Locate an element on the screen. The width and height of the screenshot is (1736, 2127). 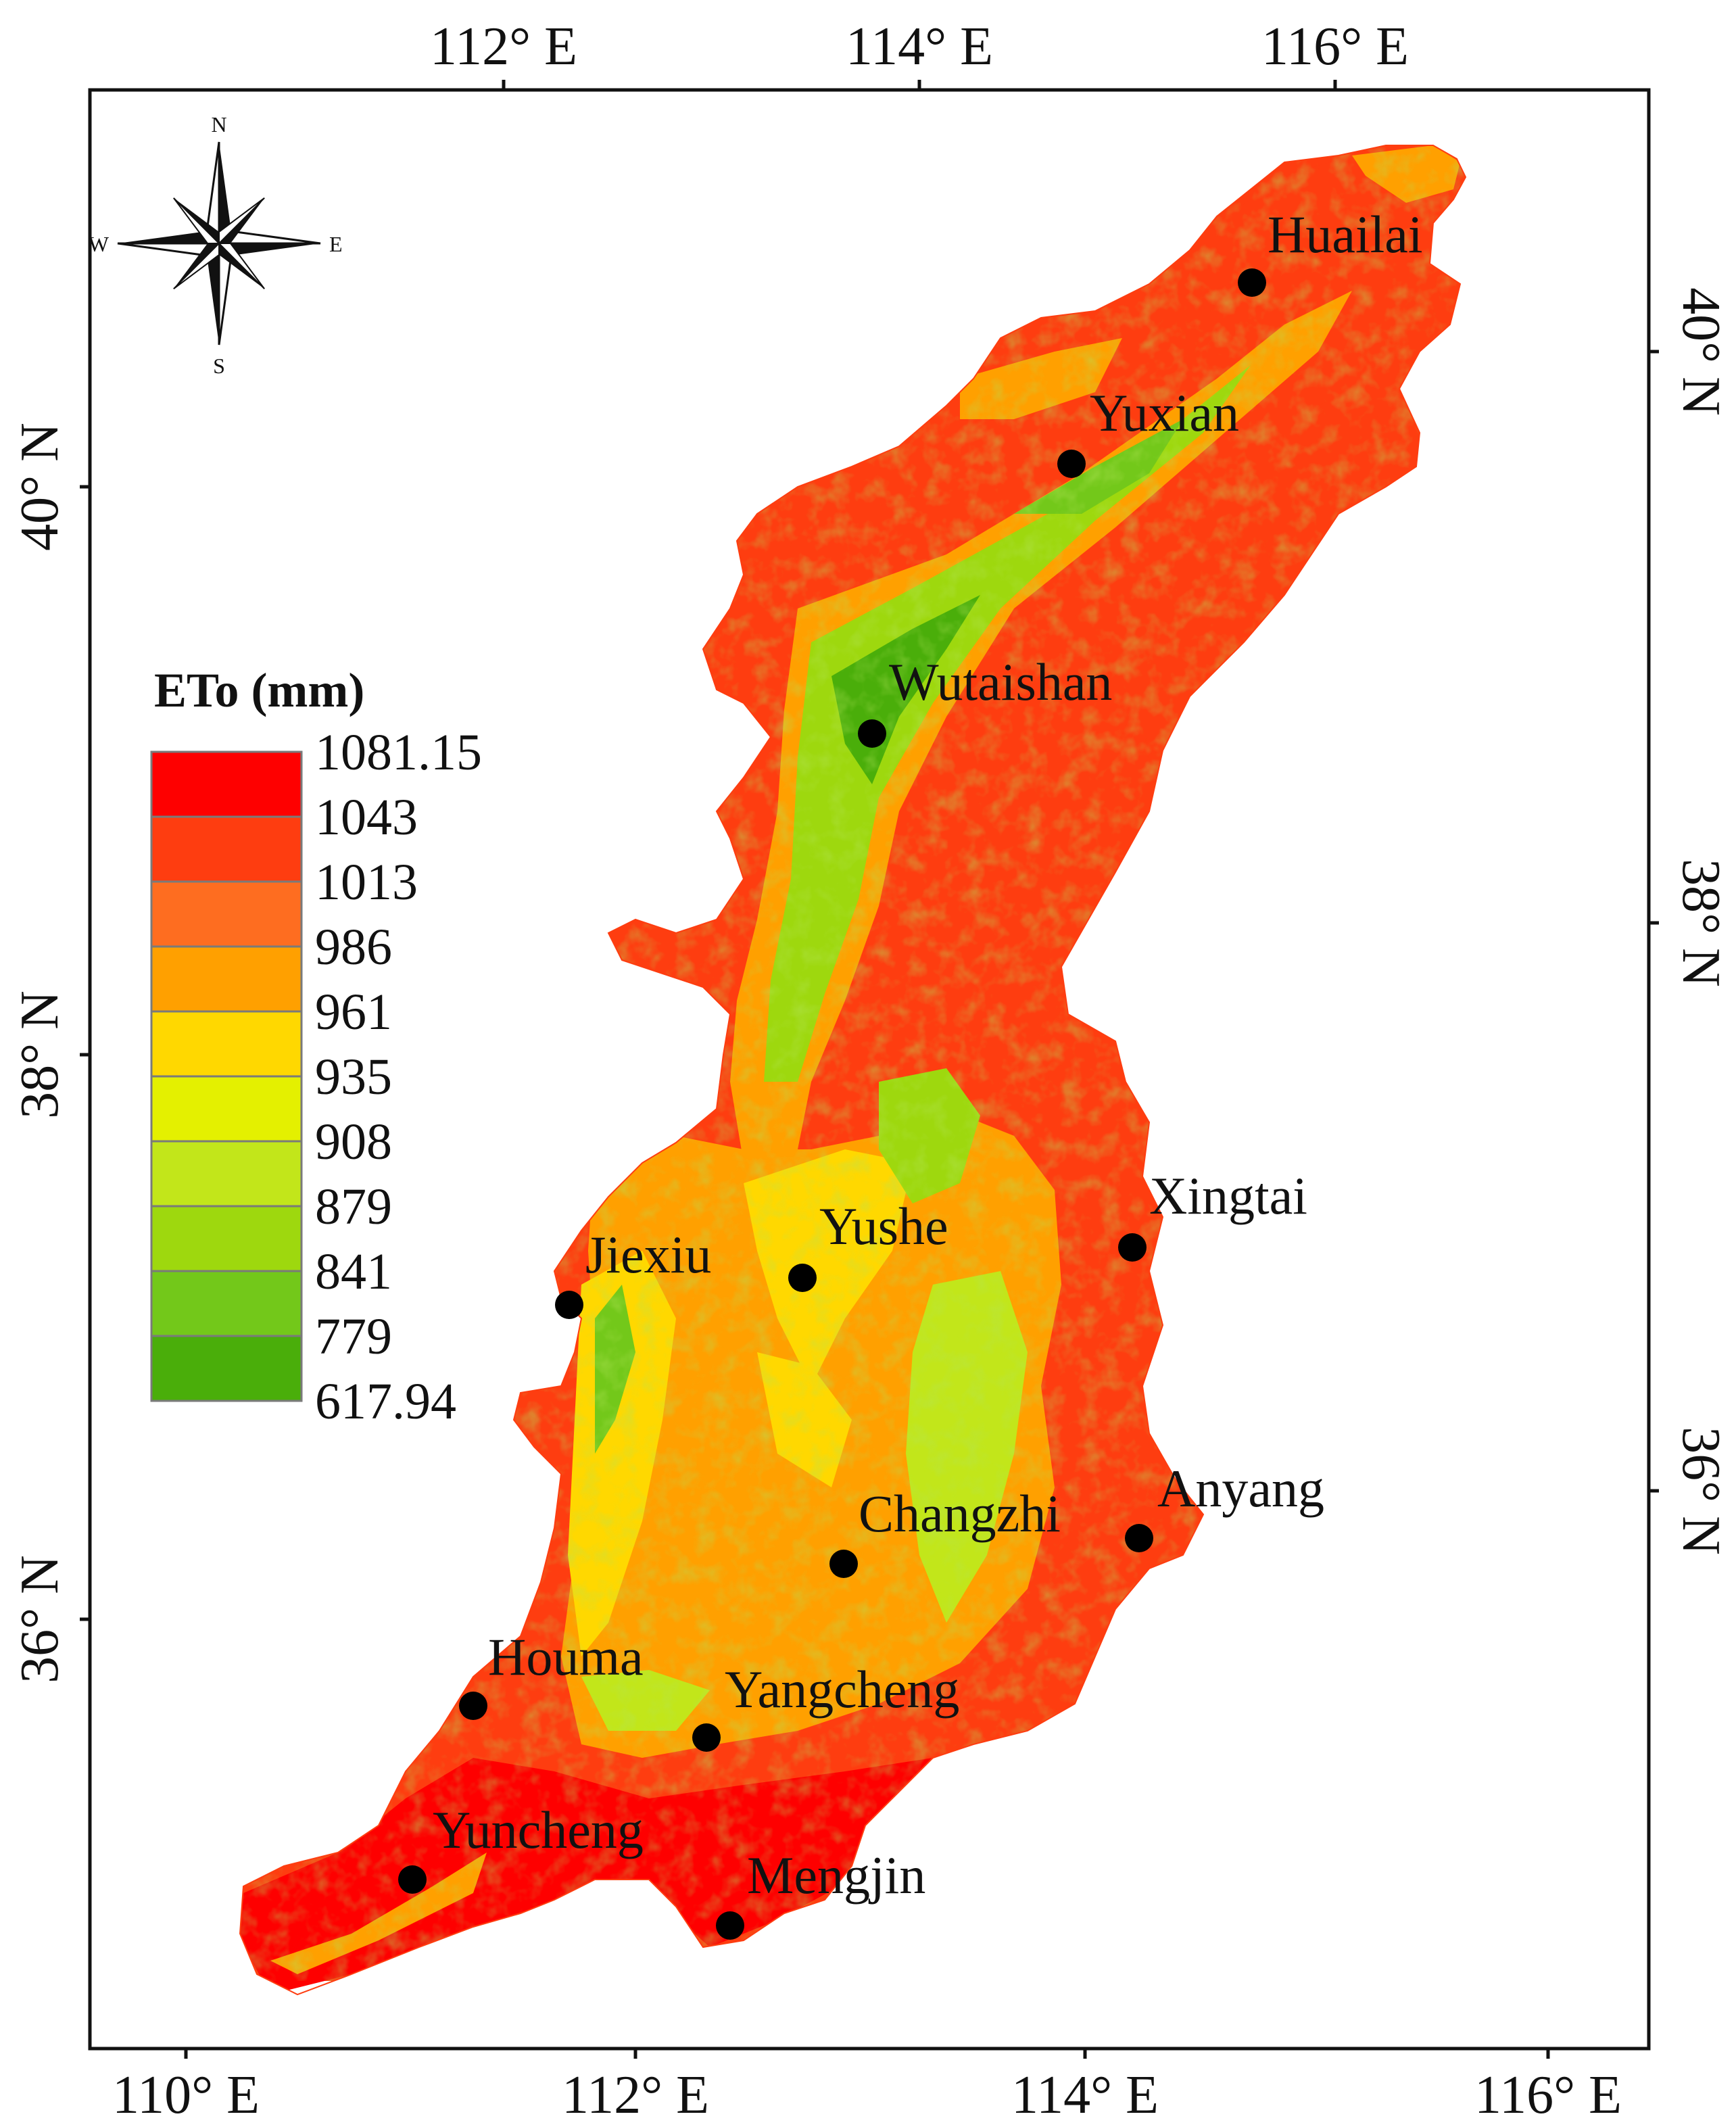
station-label-houma: Houma is located at coordinates (566, 1656).